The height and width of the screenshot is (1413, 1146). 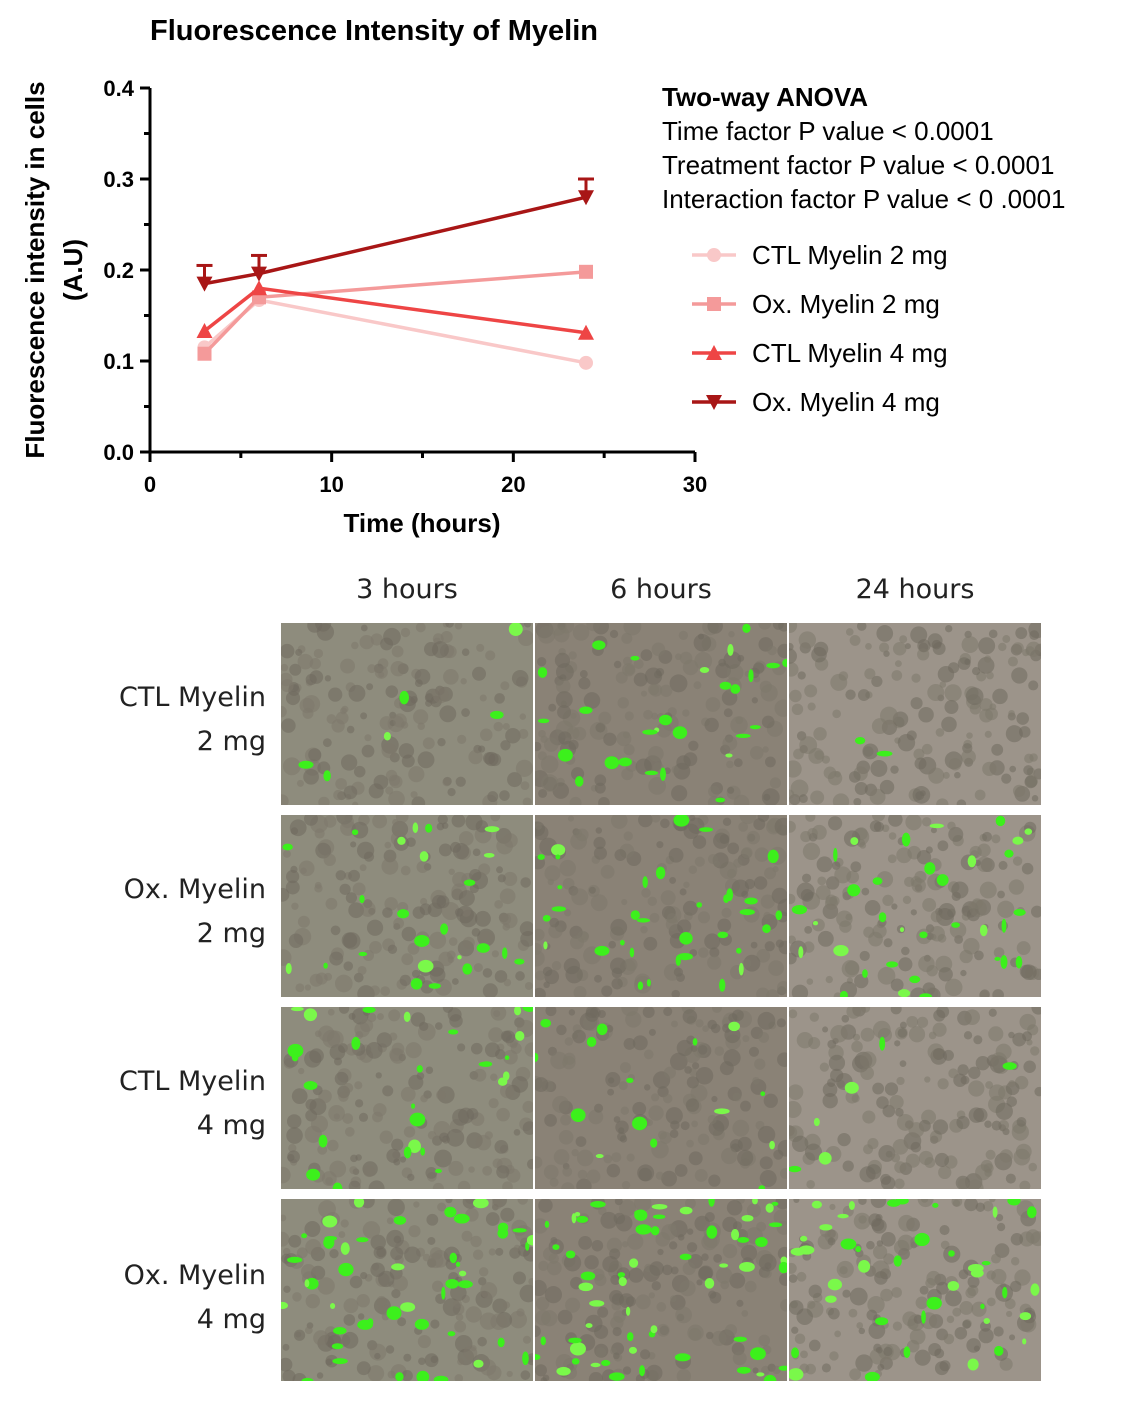 I want to click on micrograph-cell, so click(x=407, y=906).